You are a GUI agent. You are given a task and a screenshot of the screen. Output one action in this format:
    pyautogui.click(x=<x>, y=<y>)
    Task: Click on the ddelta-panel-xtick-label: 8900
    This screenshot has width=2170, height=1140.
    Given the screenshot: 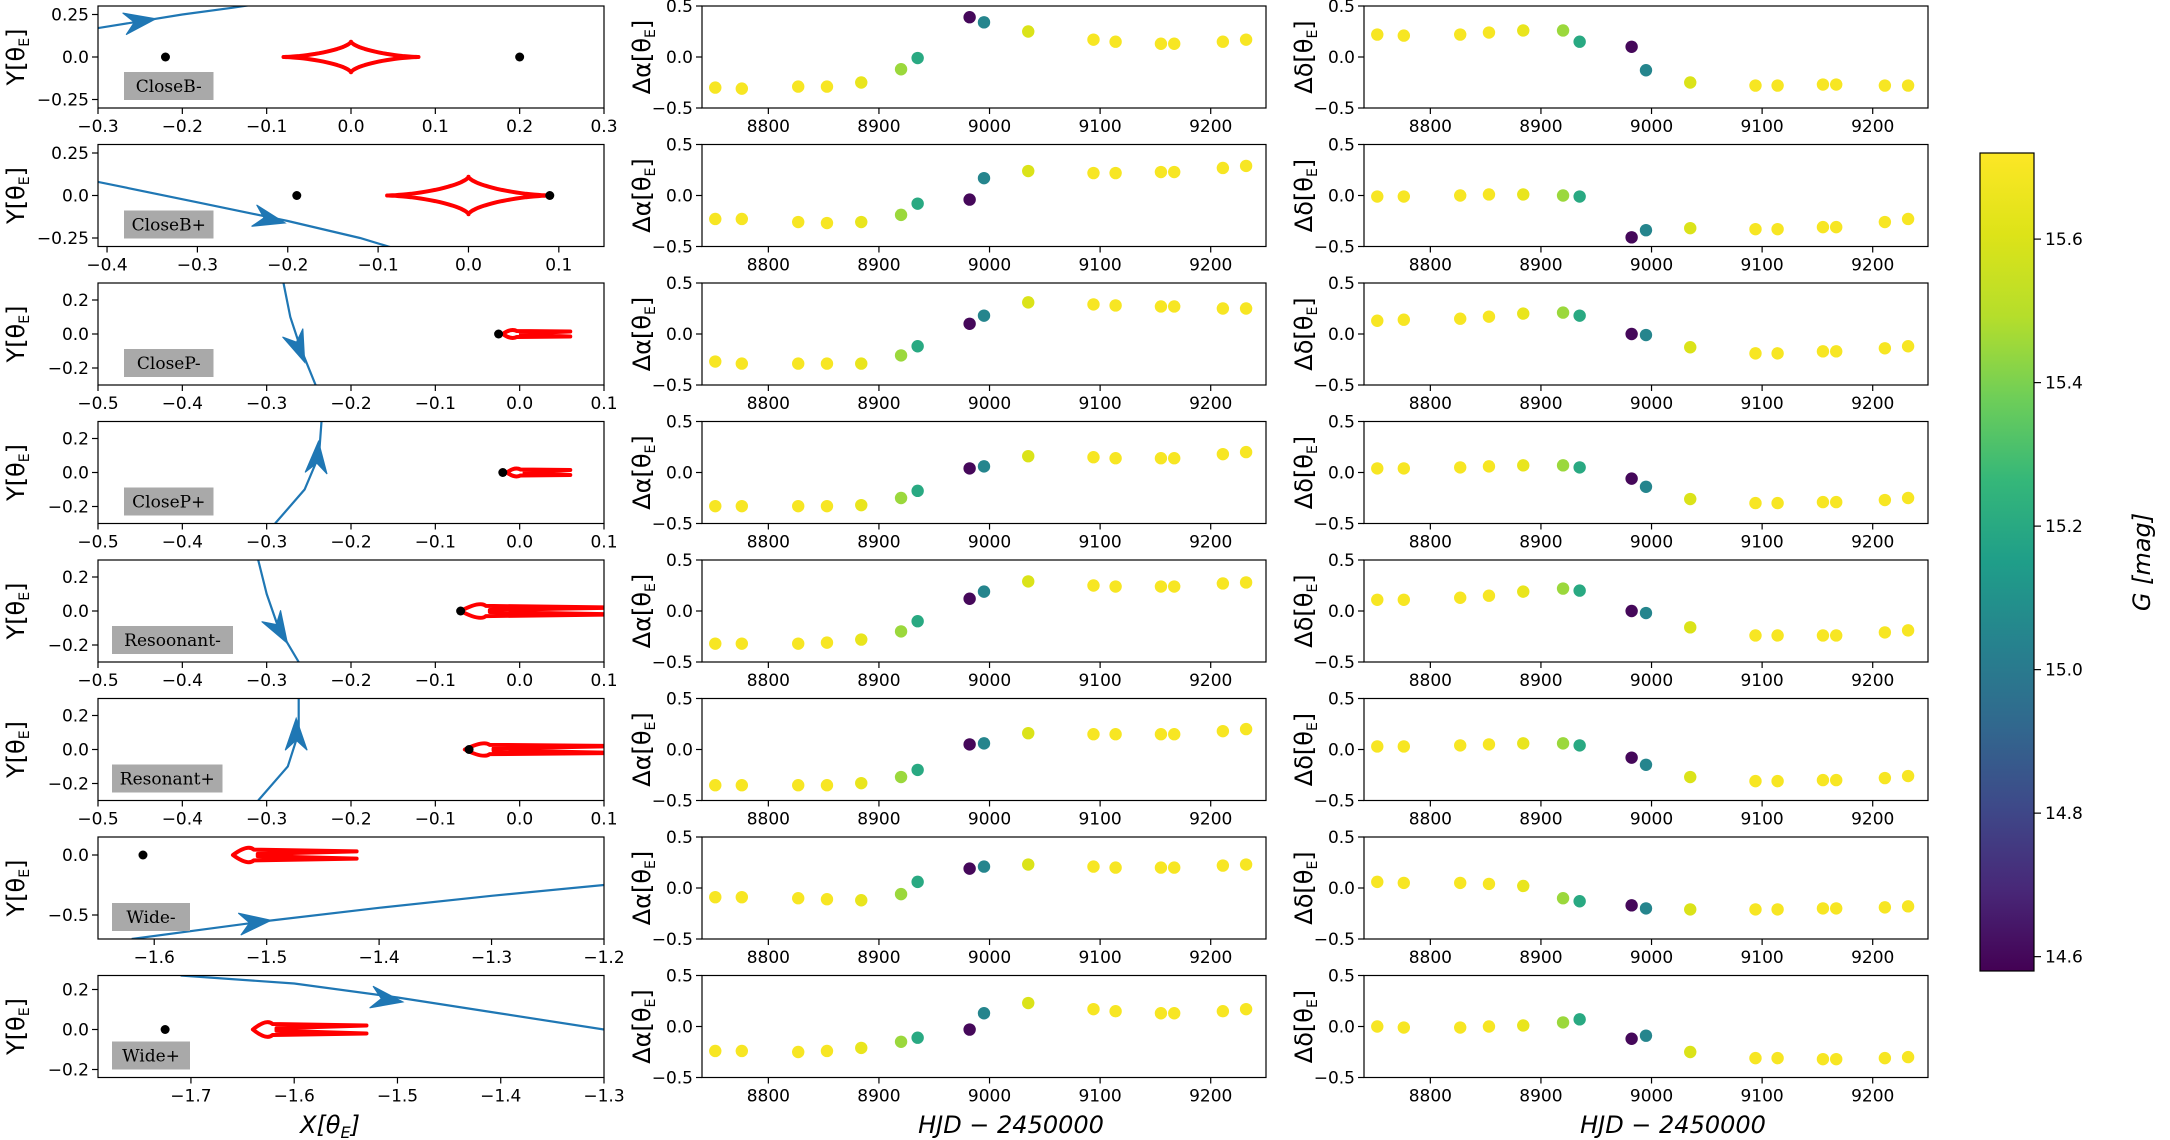 What is the action you would take?
    pyautogui.click(x=1540, y=1097)
    